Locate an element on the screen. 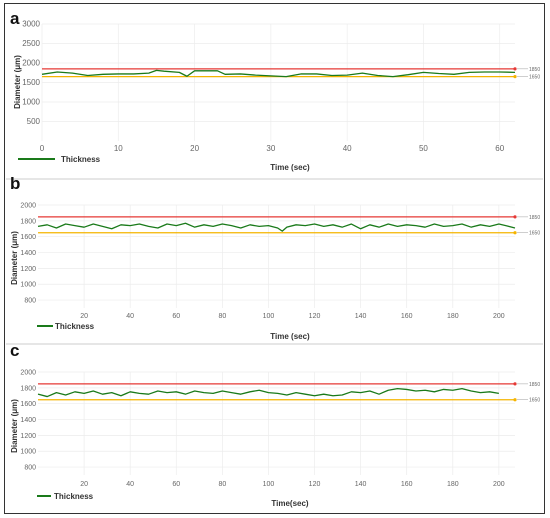  y-tick-label: 3000 is located at coordinates (31, 24).